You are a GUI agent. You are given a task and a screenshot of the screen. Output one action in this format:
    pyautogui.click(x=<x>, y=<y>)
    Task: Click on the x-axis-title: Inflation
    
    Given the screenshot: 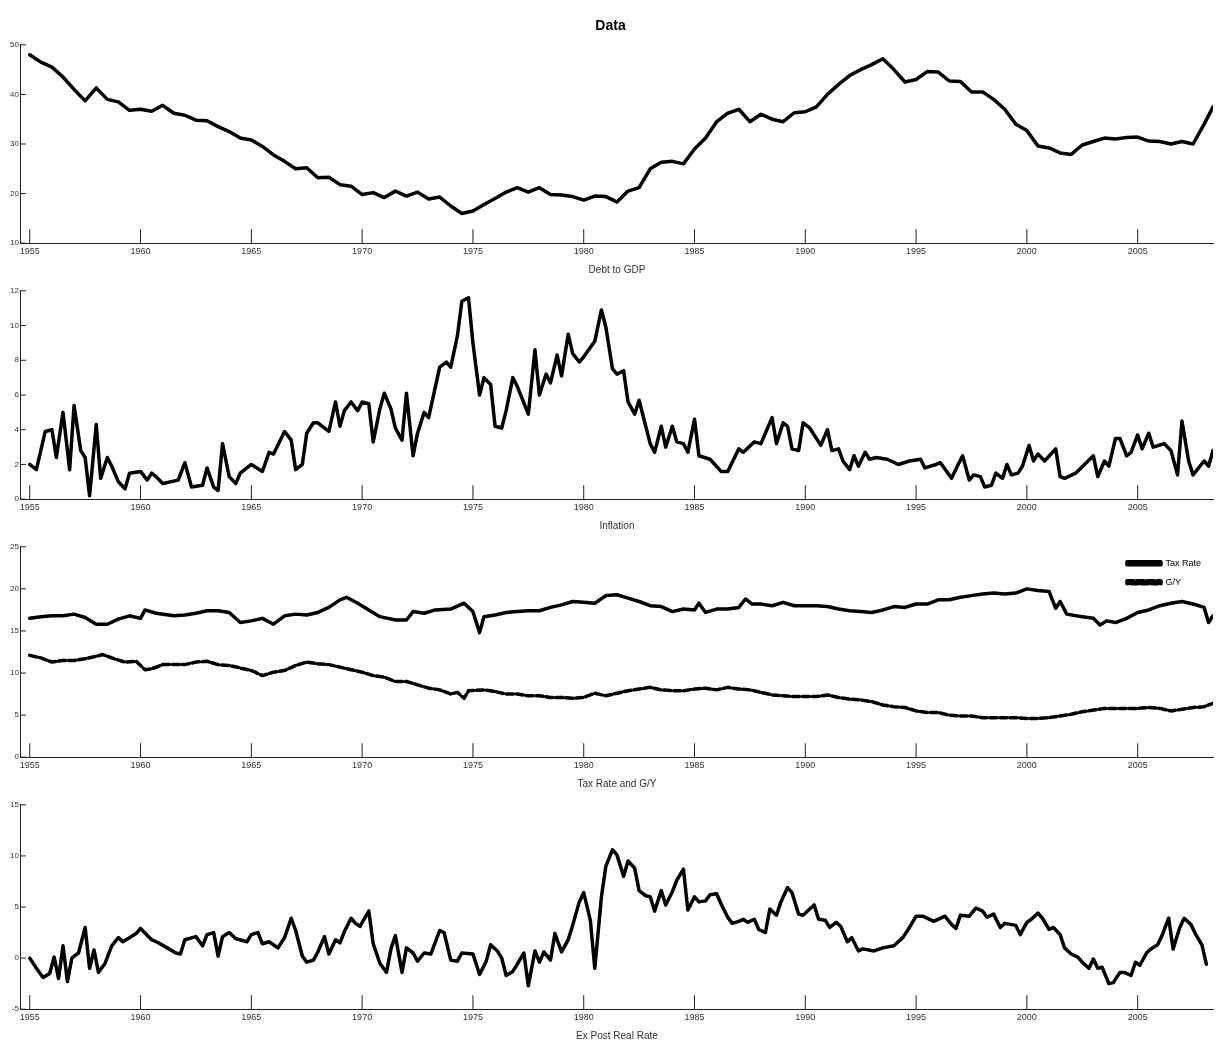 What is the action you would take?
    pyautogui.click(x=617, y=525)
    